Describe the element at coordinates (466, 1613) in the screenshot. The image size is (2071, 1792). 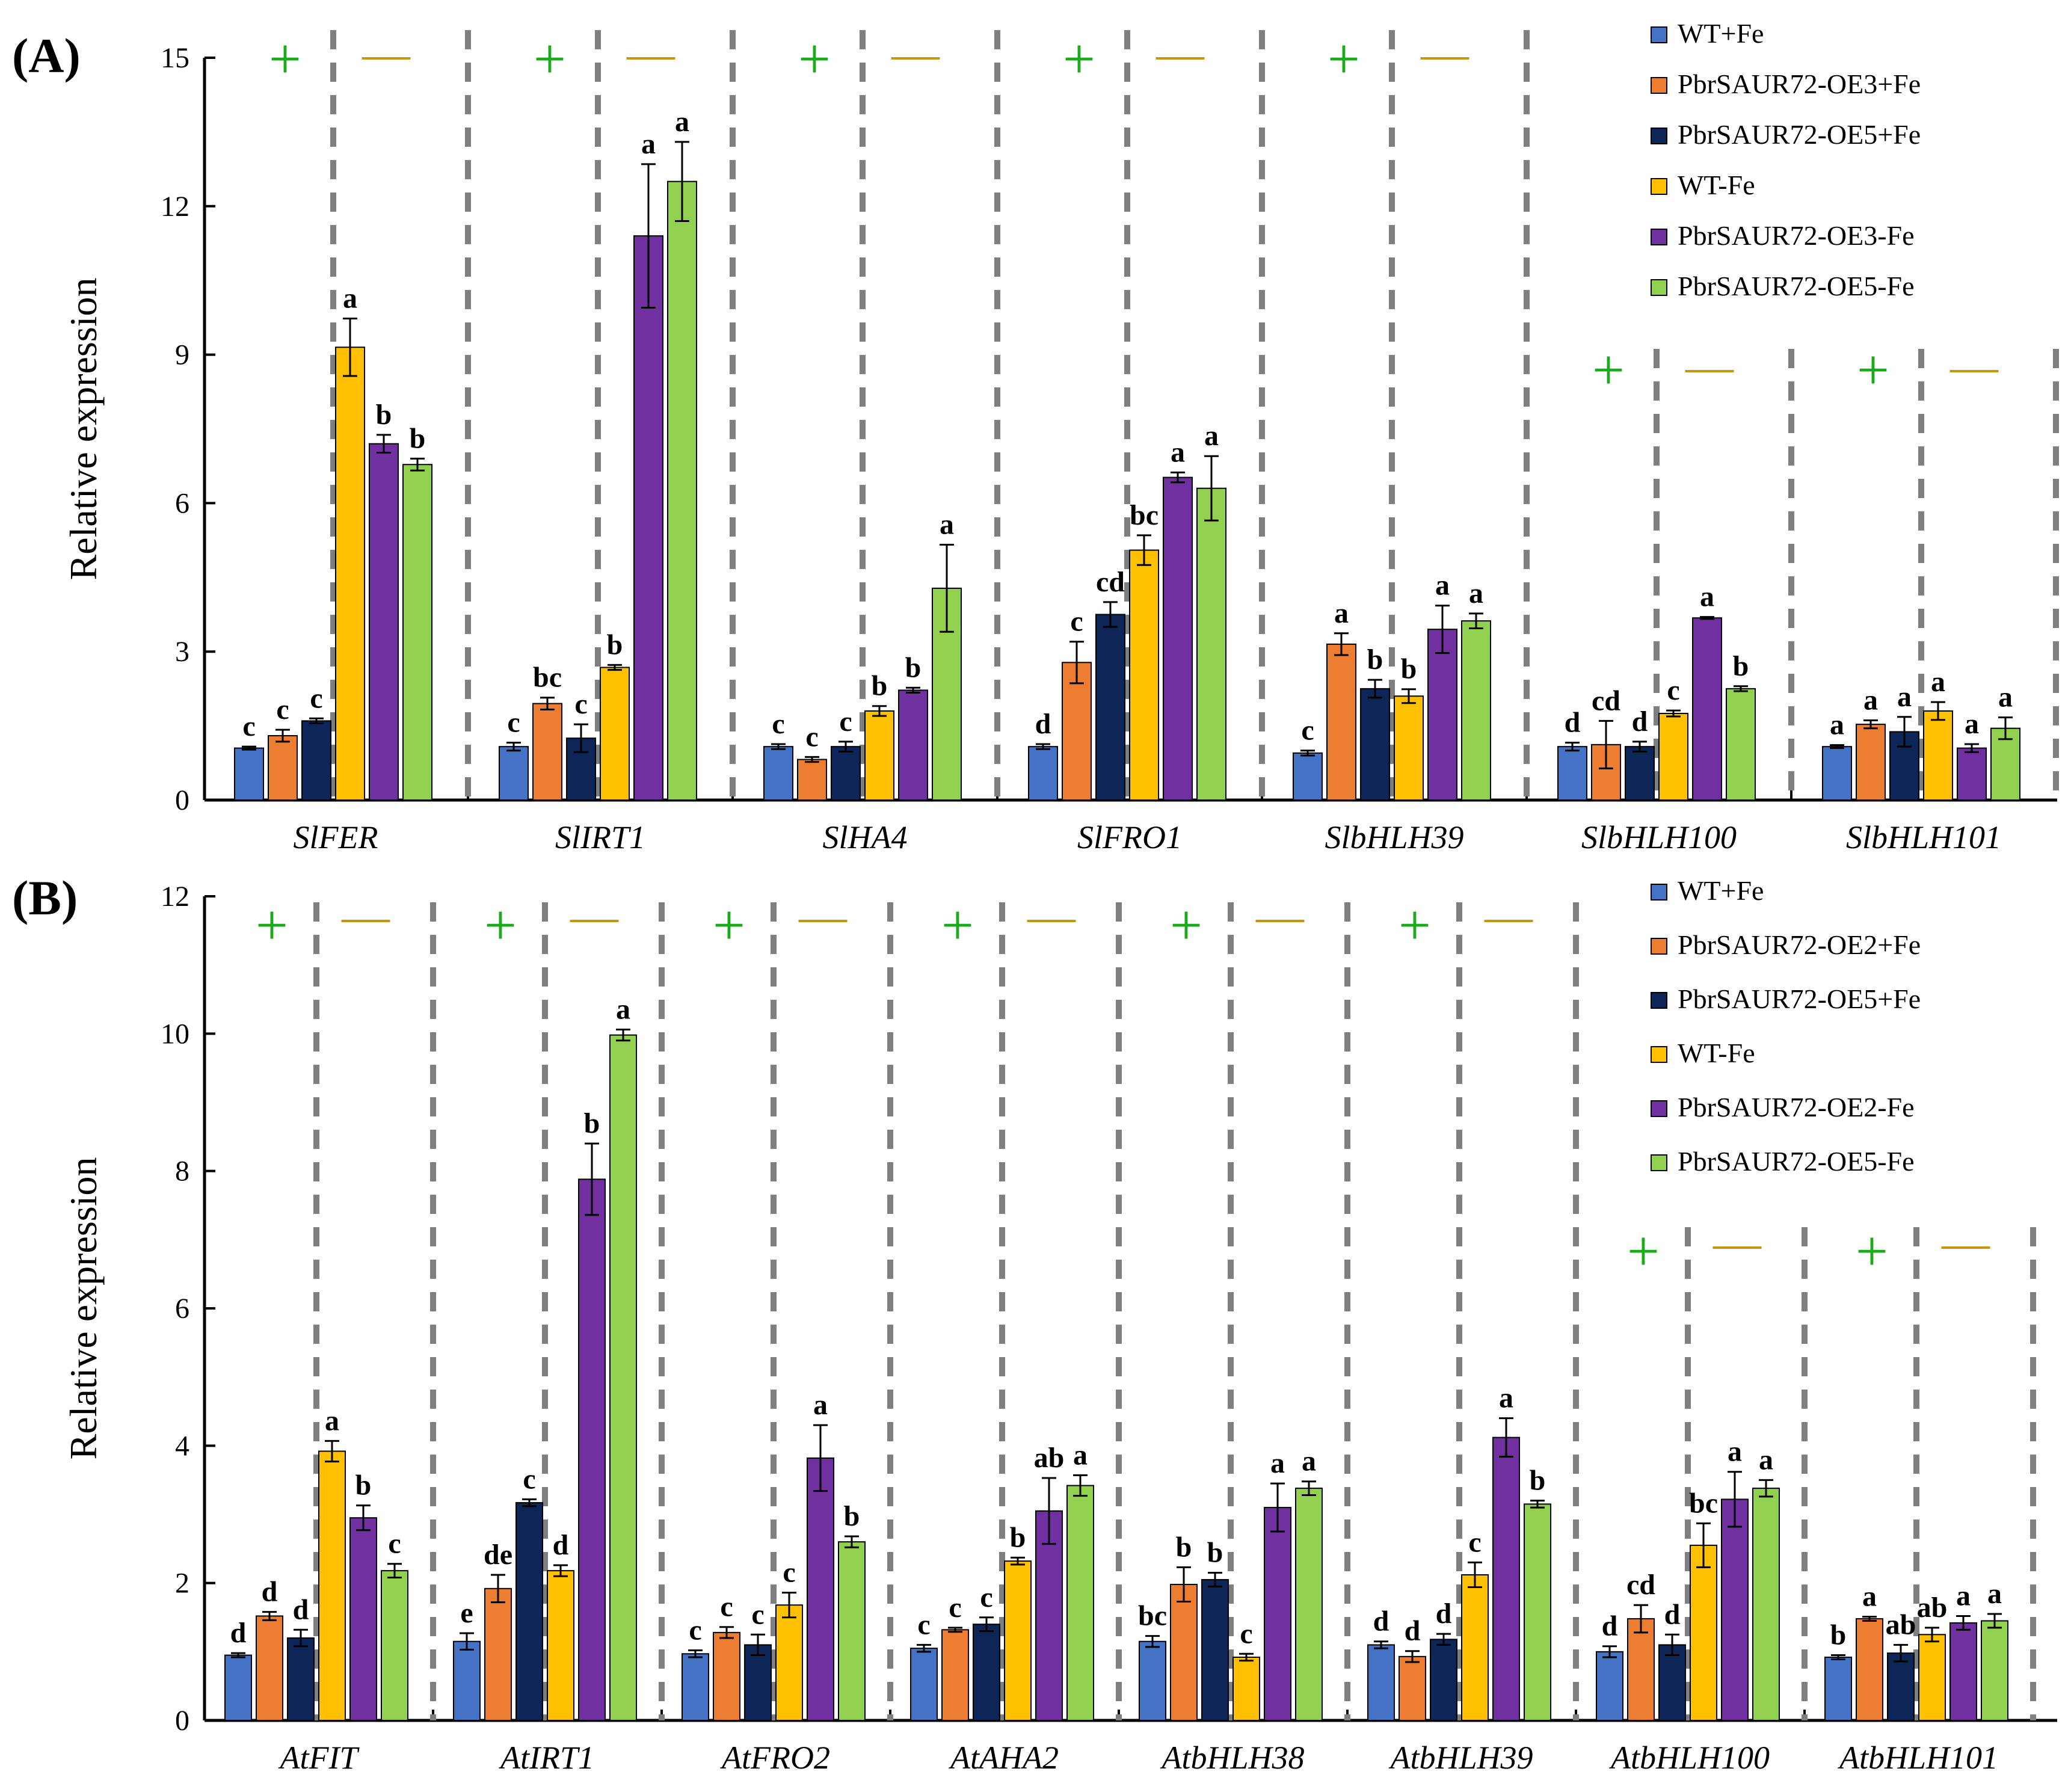
I see `significance-letter: e` at that location.